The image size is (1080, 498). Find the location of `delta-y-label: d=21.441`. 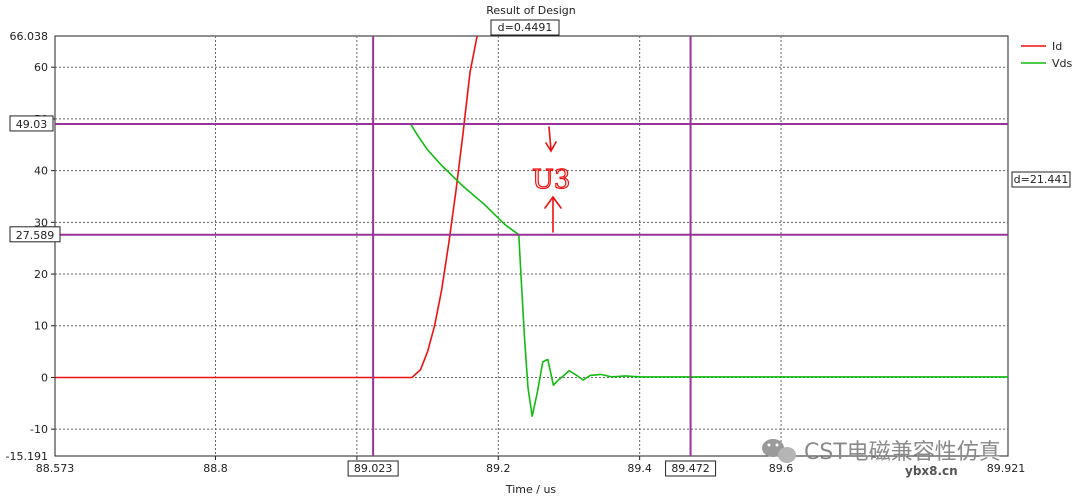

delta-y-label: d=21.441 is located at coordinates (1041, 179).